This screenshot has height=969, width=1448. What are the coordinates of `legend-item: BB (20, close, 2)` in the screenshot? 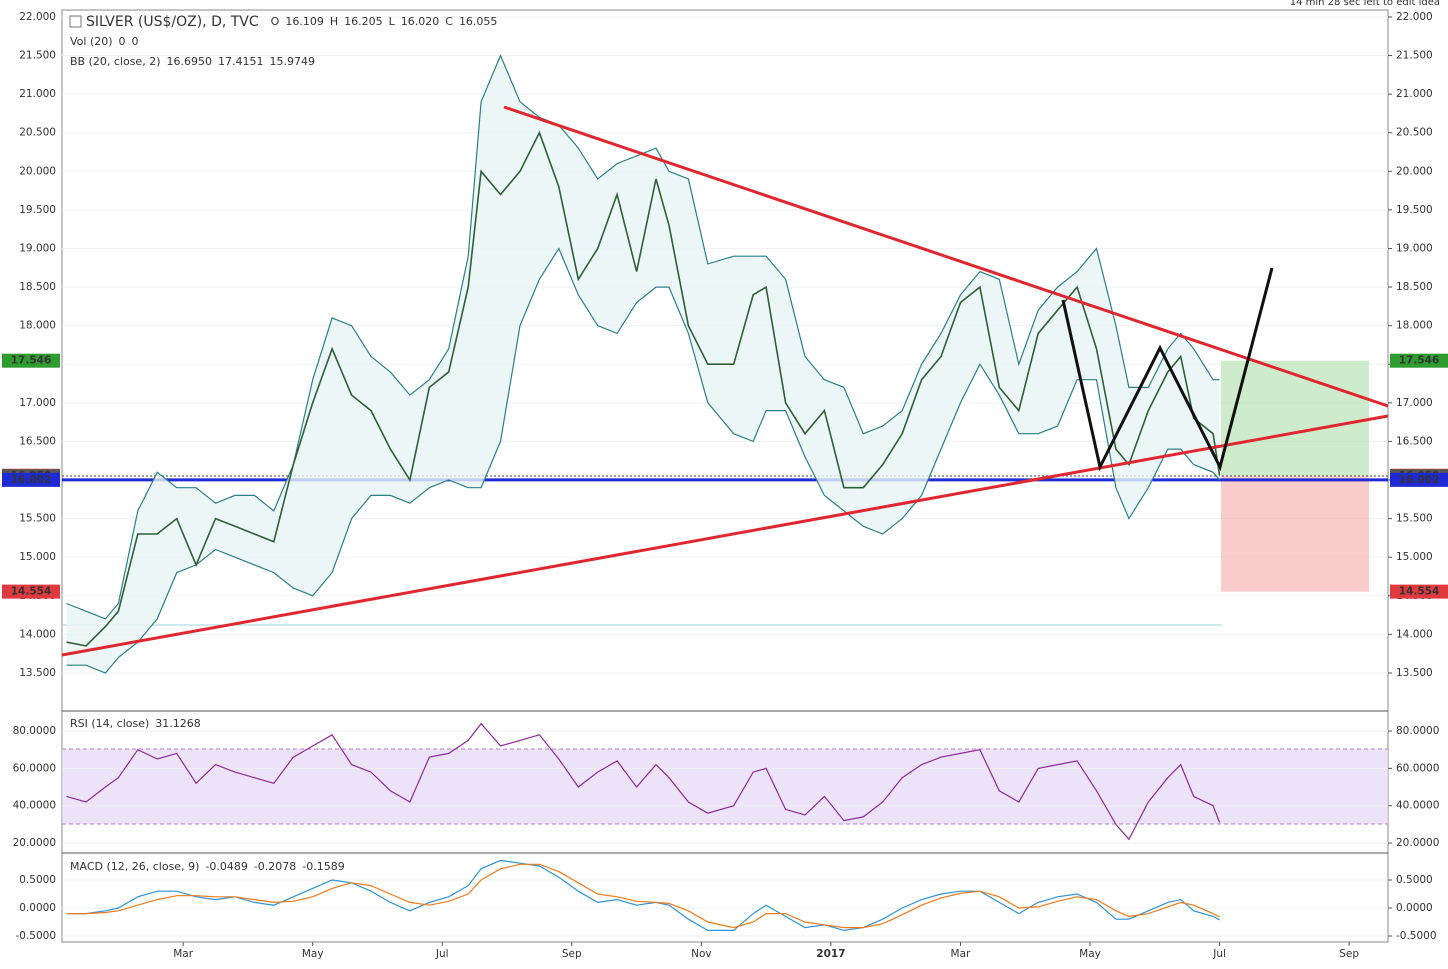 It's located at (115, 61).